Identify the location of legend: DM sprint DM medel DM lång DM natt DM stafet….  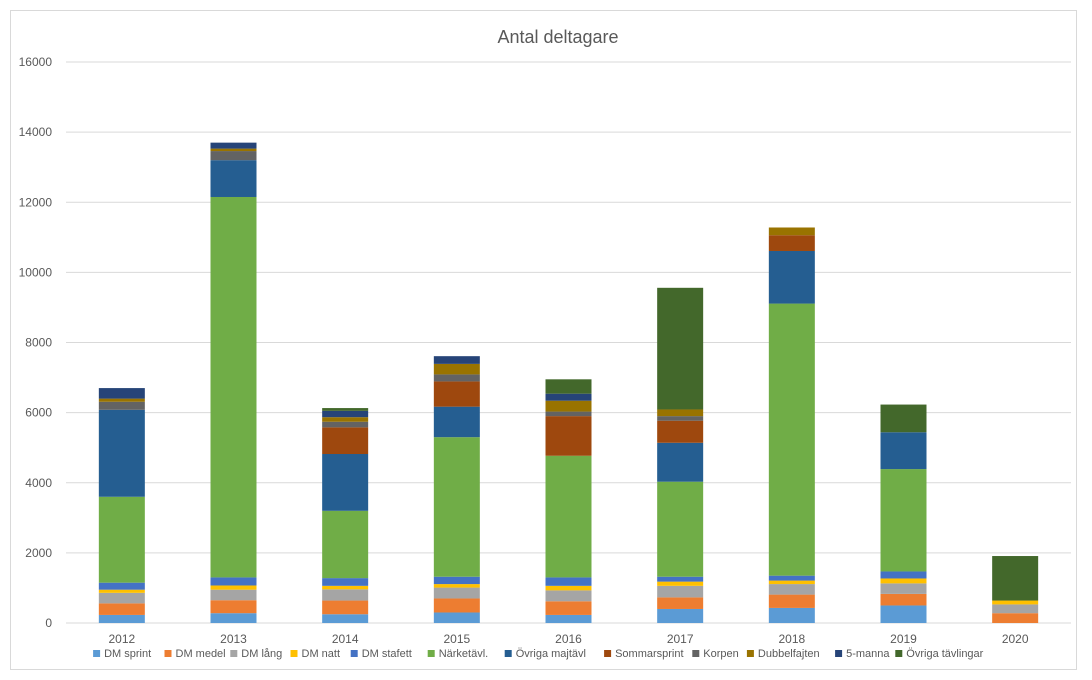
(538, 654).